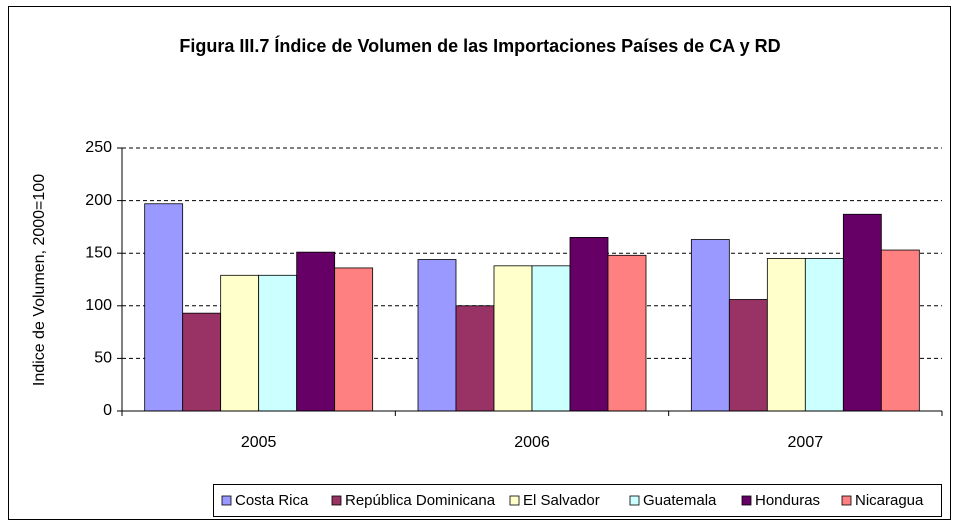 This screenshot has height=526, width=960. Describe the element at coordinates (98, 147) in the screenshot. I see `y-tick-label: 250` at that location.